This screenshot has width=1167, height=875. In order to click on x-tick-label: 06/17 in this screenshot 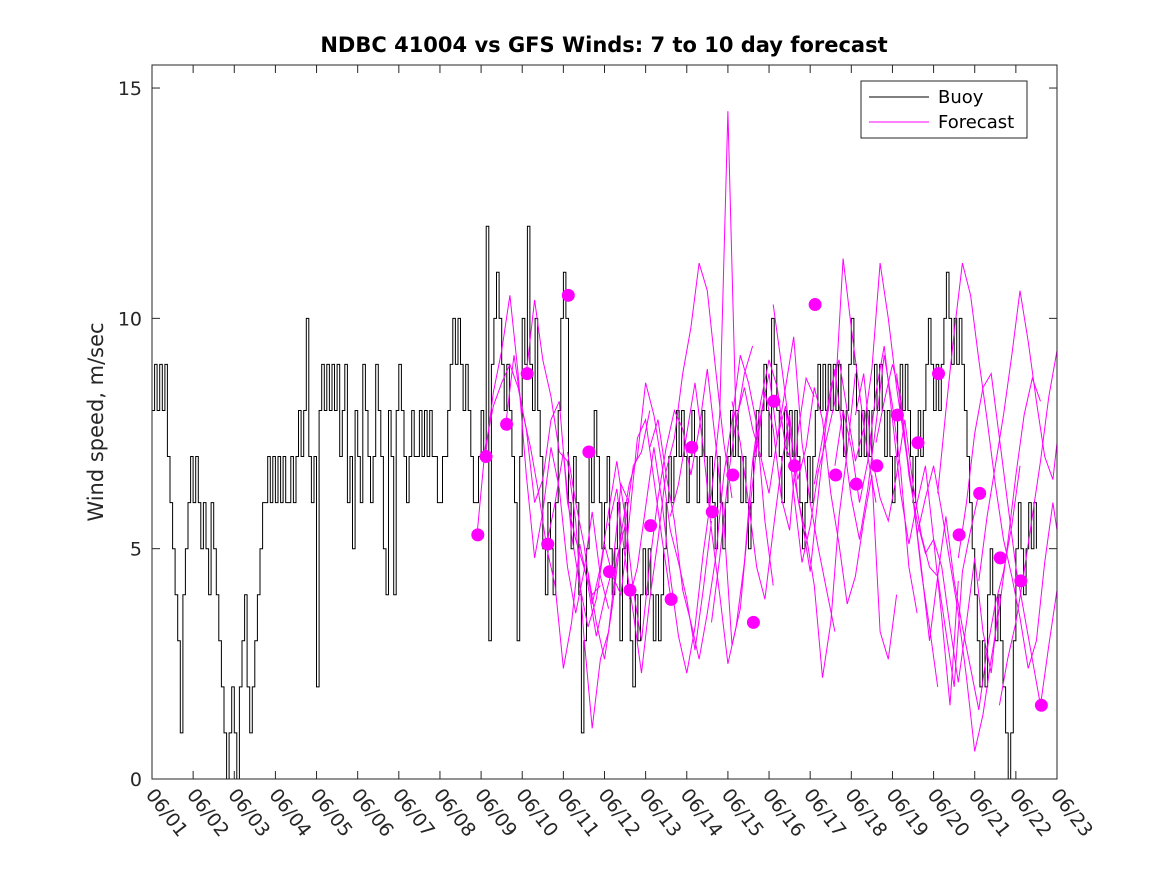, I will do `click(824, 813)`.